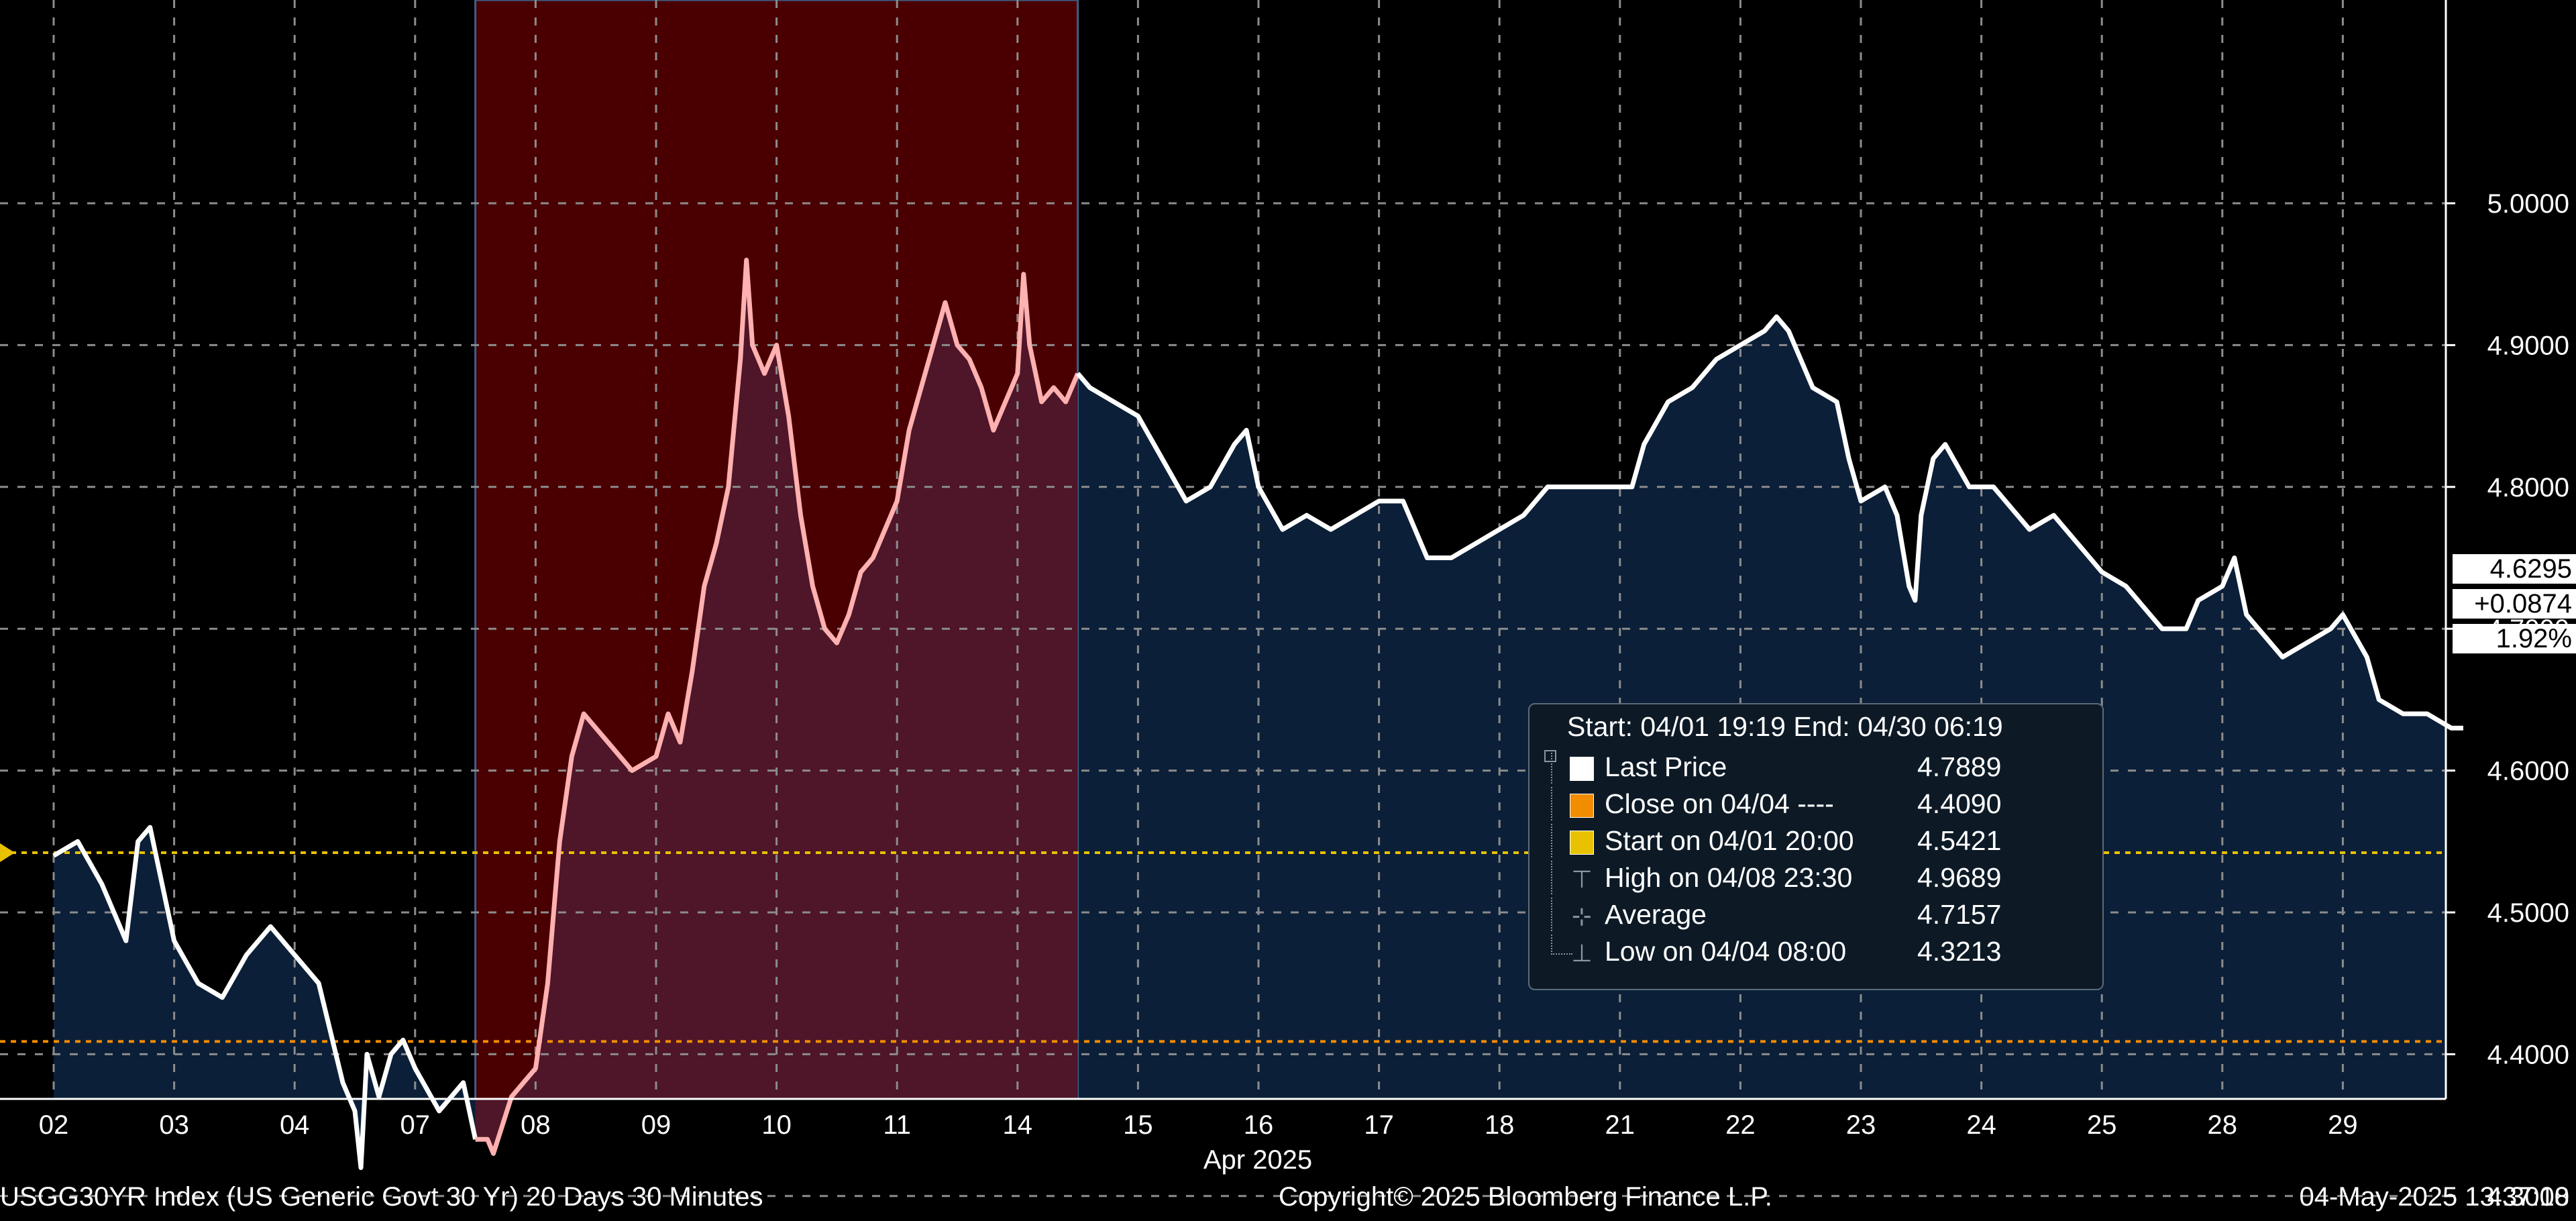  I want to click on x-tick-label-6: 10, so click(776, 1125).